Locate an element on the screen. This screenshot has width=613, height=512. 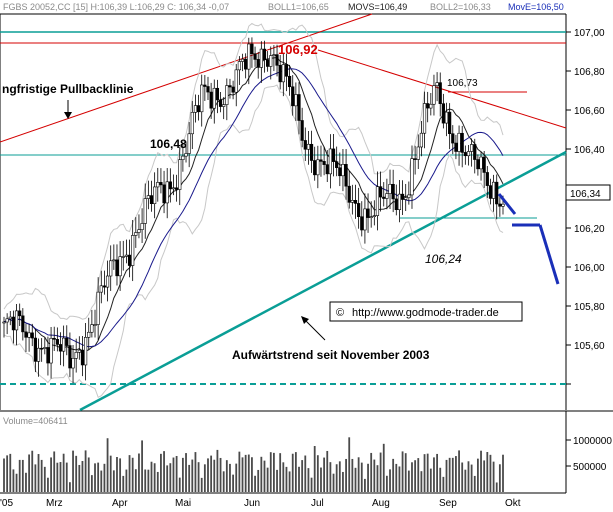
price-tick: 106,00 is located at coordinates (589, 268).